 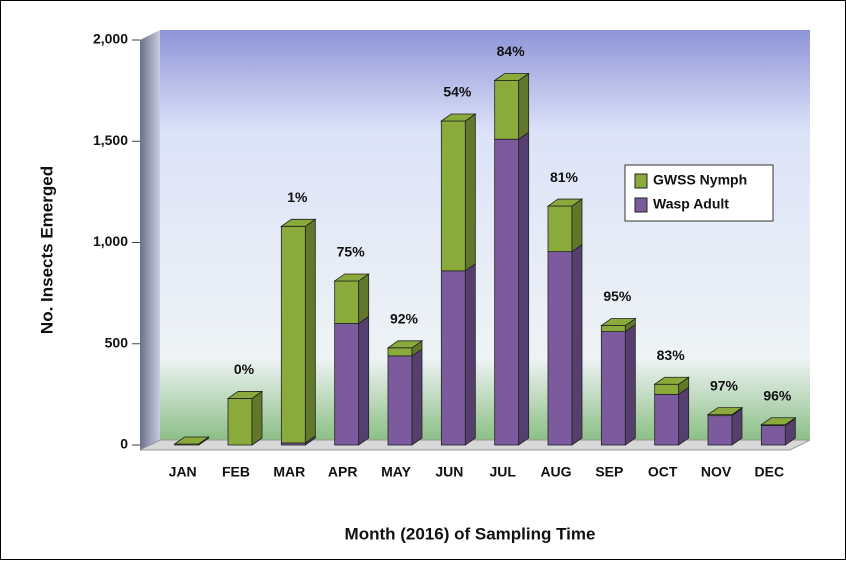 I want to click on side-wall, so click(x=150, y=240).